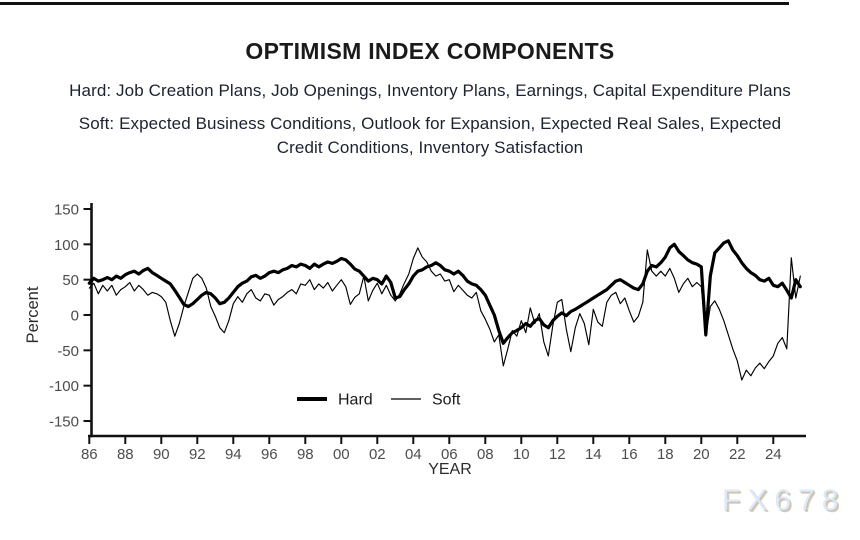  Describe the element at coordinates (341, 454) in the screenshot. I see `x-tick-label: 00` at that location.